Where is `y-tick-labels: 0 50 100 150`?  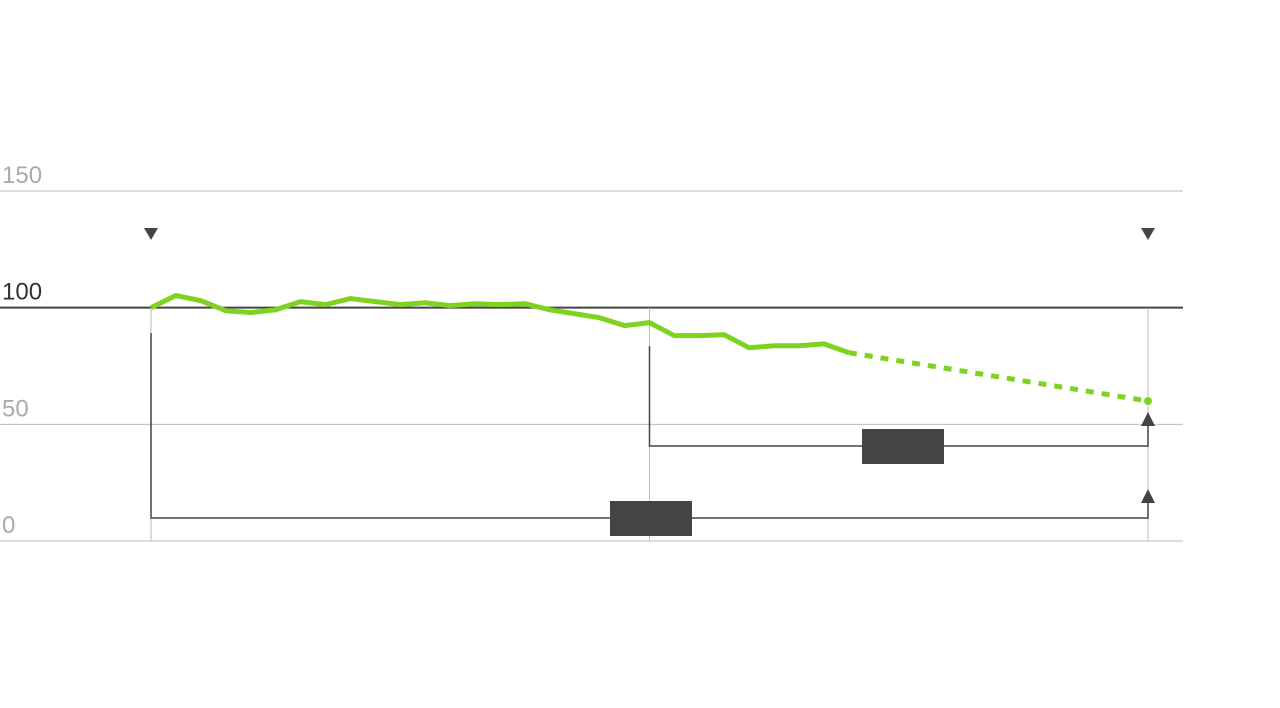
y-tick-labels: 0 50 100 150 is located at coordinates (22, 350).